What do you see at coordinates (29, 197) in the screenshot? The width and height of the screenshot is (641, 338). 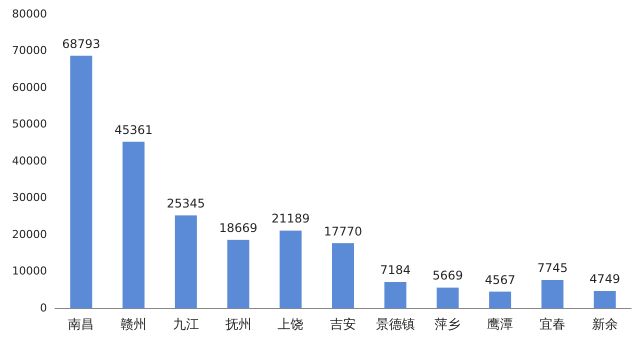 I see `y-tick-label: 30000` at bounding box center [29, 197].